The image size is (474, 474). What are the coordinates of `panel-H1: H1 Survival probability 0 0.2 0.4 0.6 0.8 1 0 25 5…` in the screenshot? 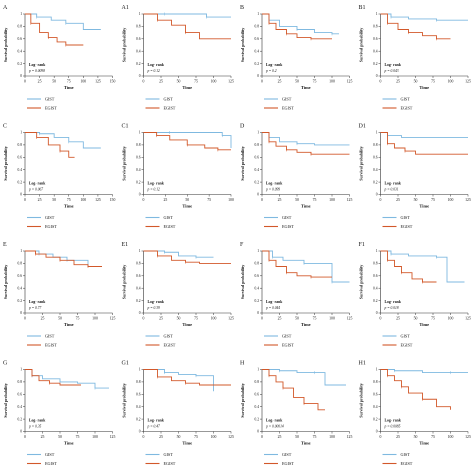 It's located at (415, 414).